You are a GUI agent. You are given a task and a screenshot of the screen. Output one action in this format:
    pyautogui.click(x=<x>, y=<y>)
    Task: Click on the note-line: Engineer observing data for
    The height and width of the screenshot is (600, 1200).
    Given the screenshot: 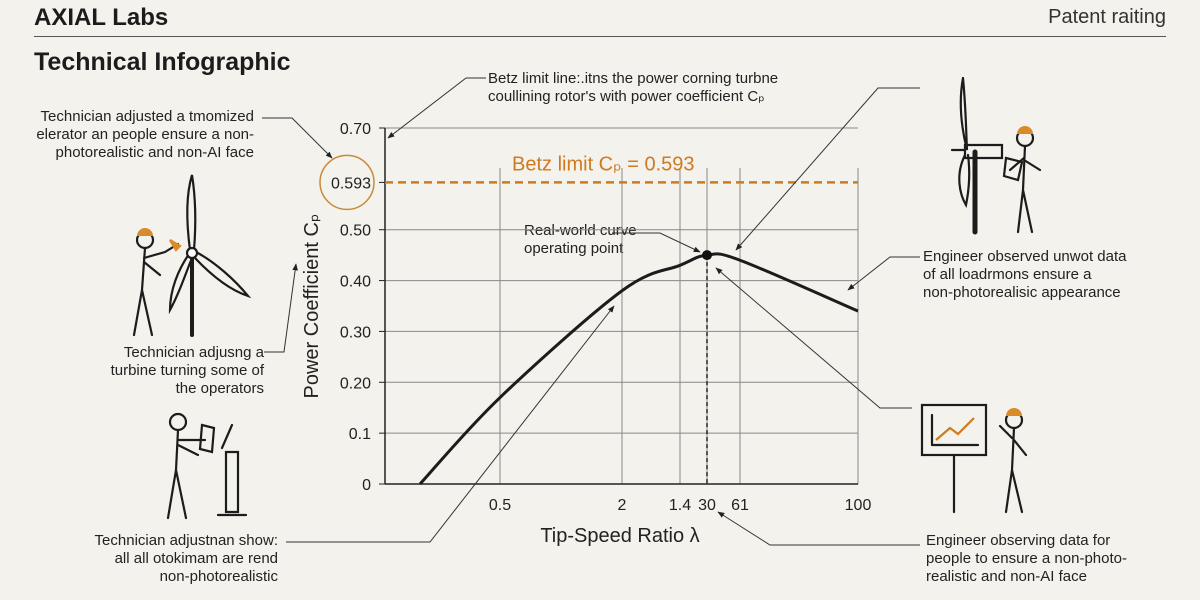 What is the action you would take?
    pyautogui.click(x=1018, y=540)
    